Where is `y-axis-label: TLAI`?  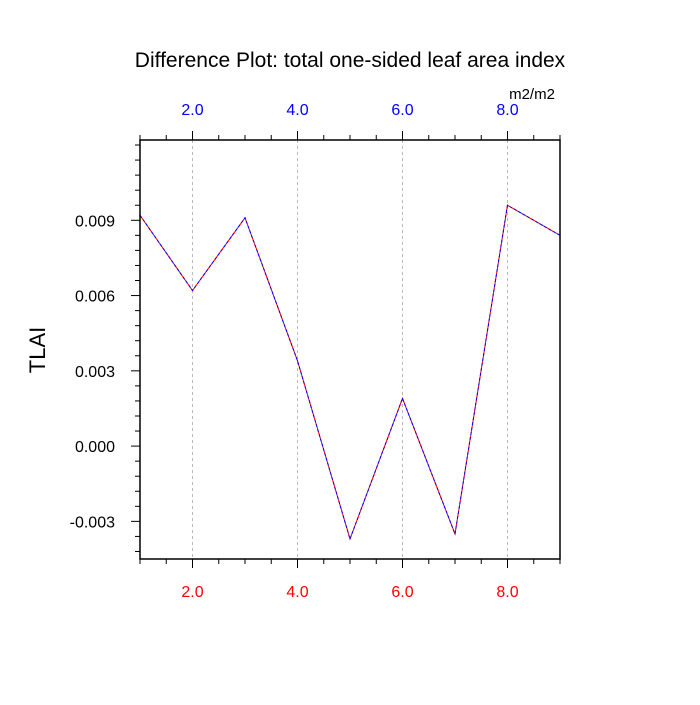 y-axis-label: TLAI is located at coordinates (37, 350).